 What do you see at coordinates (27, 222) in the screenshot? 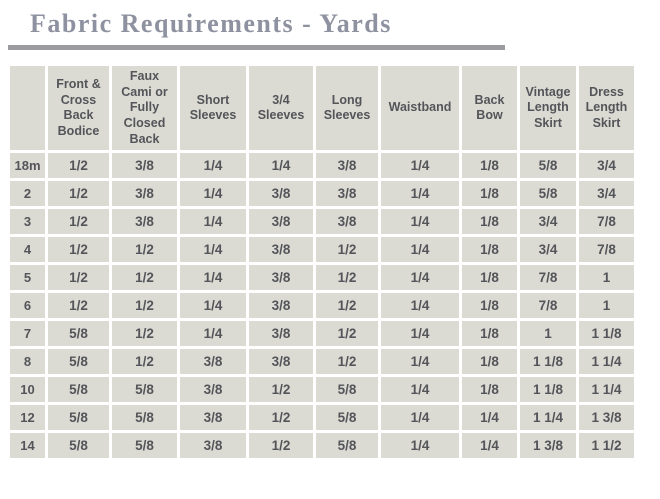
I see `row-label: 3` at bounding box center [27, 222].